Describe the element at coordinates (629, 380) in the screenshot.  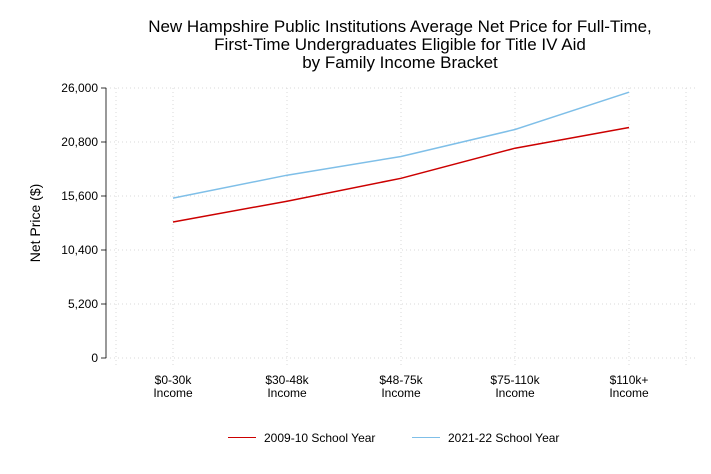
I see `x-tick-label-line: $110k+` at that location.